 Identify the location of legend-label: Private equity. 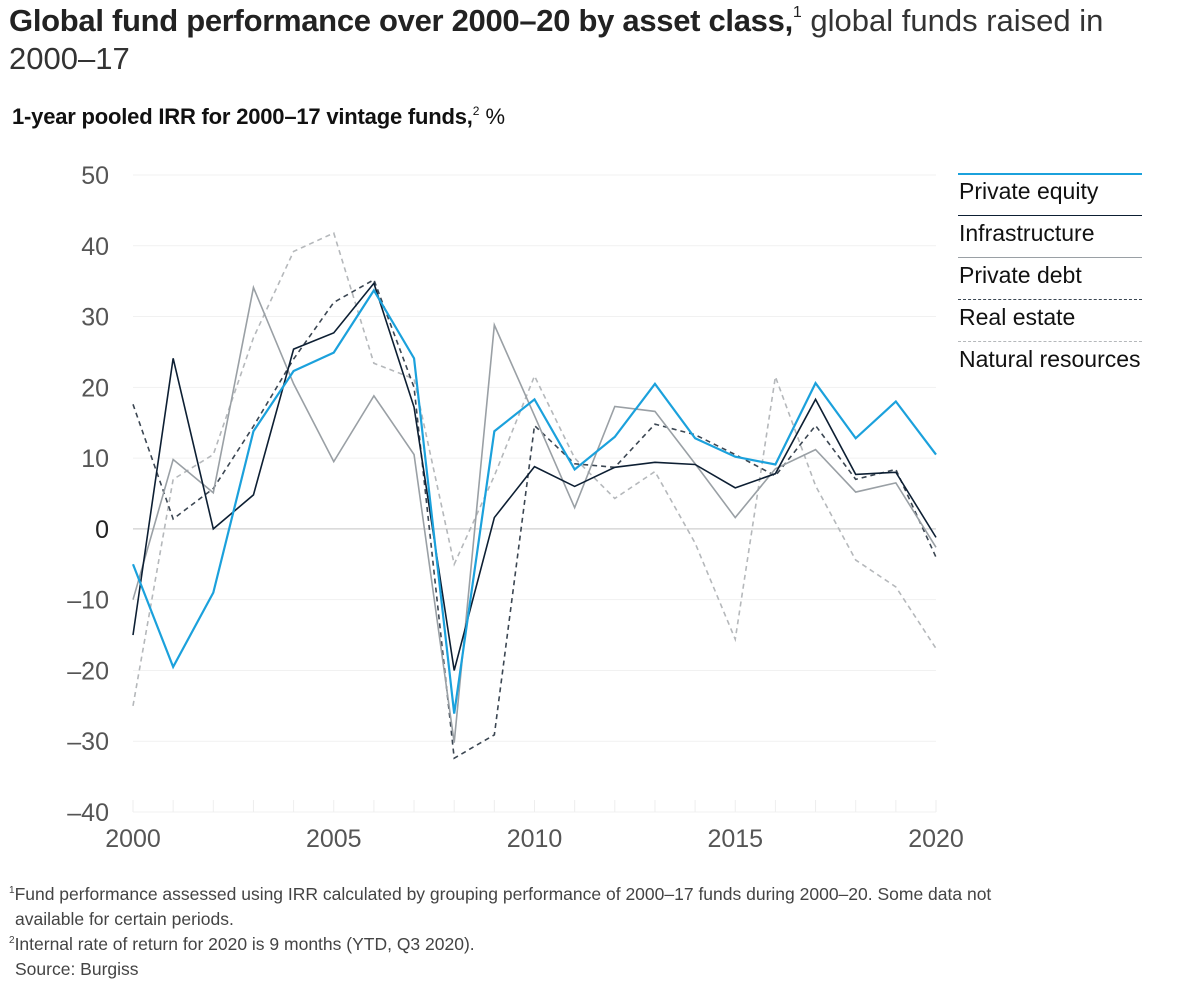
(1029, 191).